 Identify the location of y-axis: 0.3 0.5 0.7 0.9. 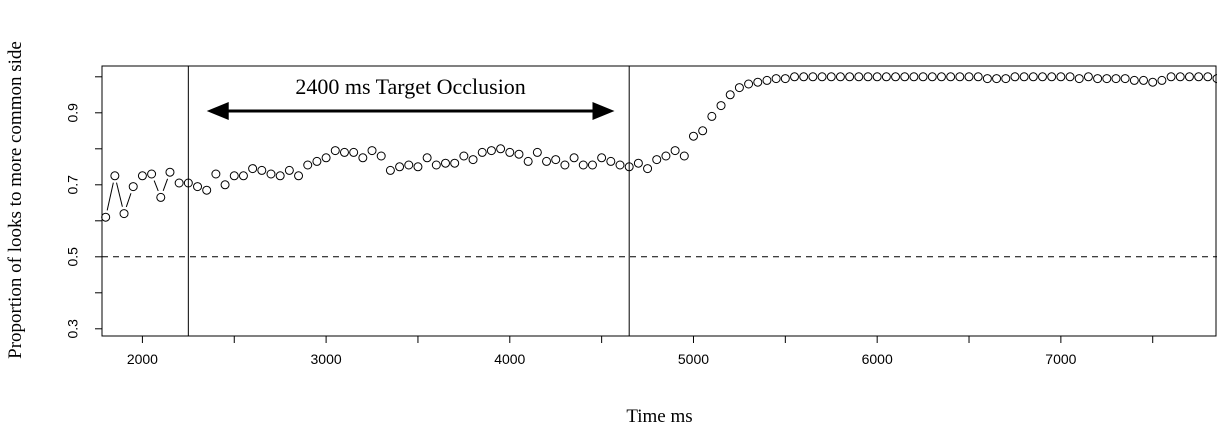
(83, 207).